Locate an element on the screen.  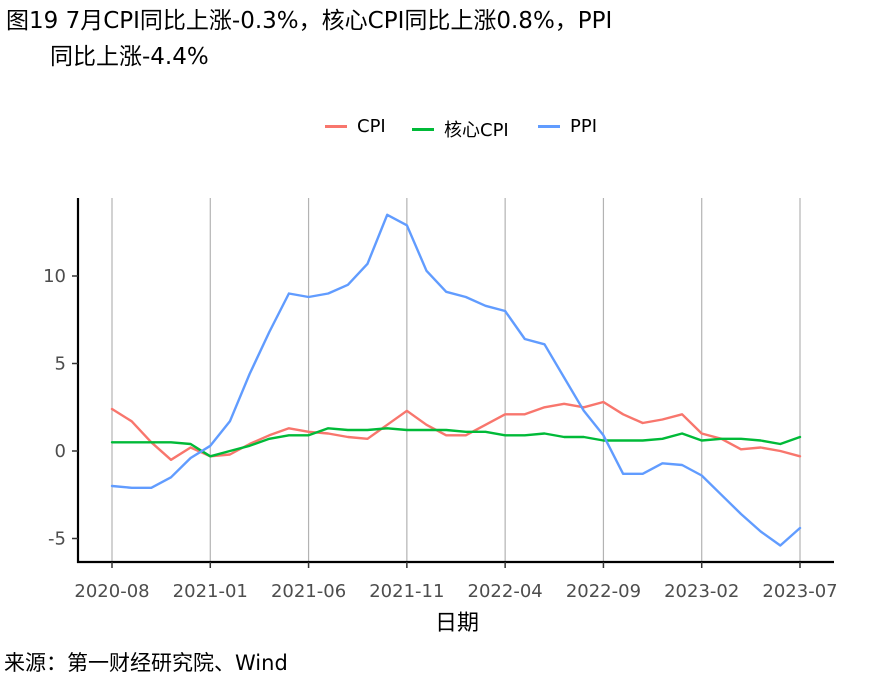
x-tick-label-2021-01: 2021-01 is located at coordinates (210, 591).